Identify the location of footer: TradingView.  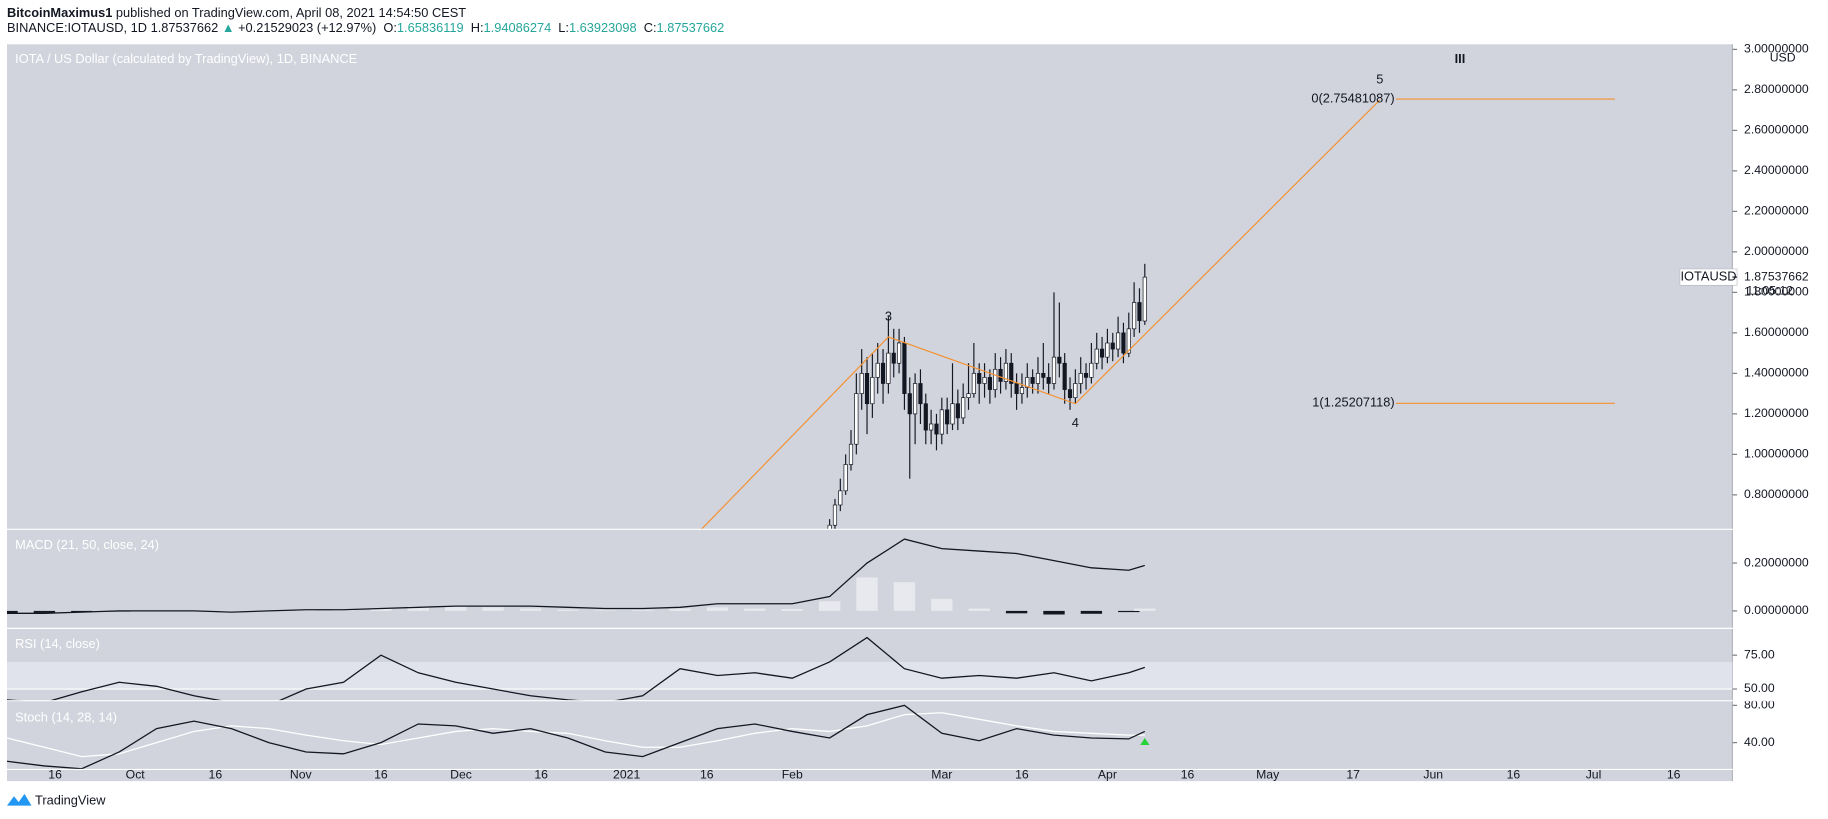
(56, 799).